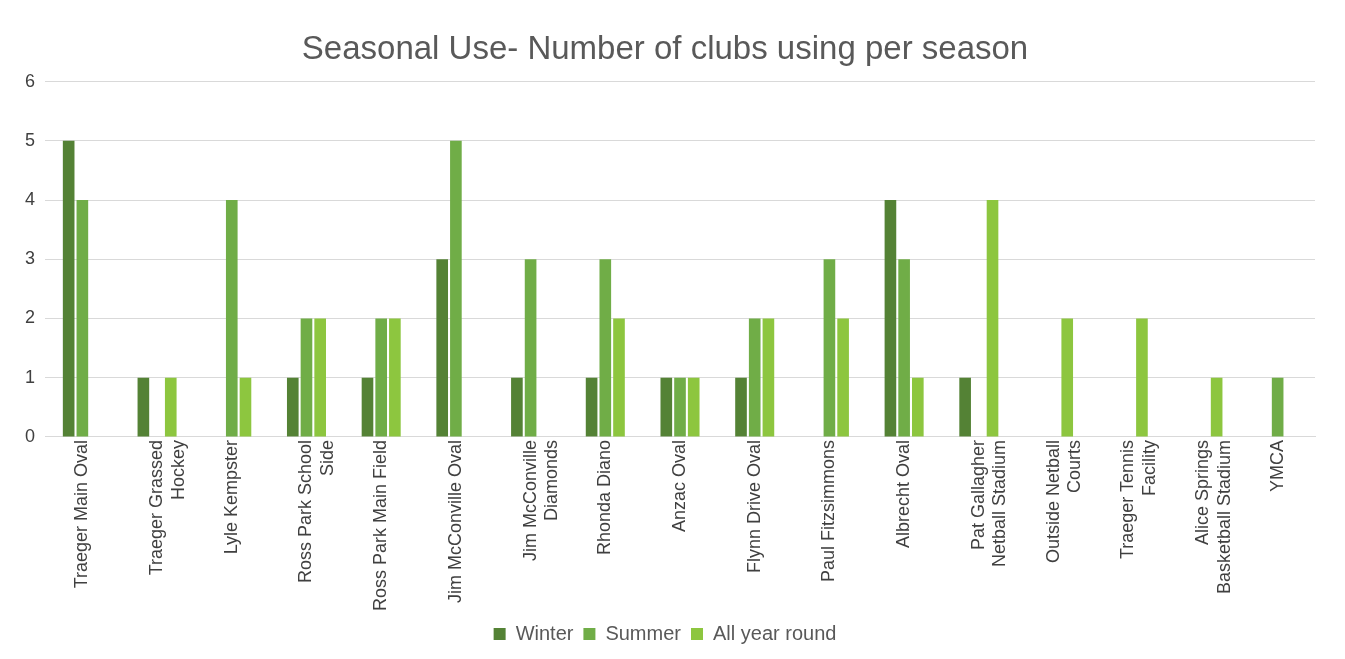  I want to click on legend-label: Winter, so click(544, 632).